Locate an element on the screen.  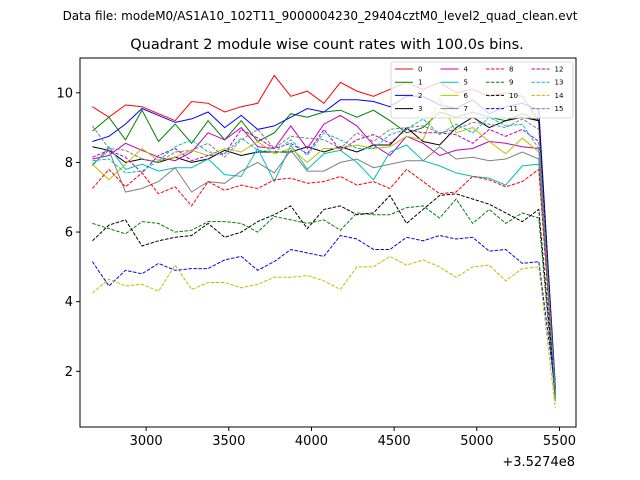
x-axis-offset-label: +3.5274e8 is located at coordinates (538, 462).